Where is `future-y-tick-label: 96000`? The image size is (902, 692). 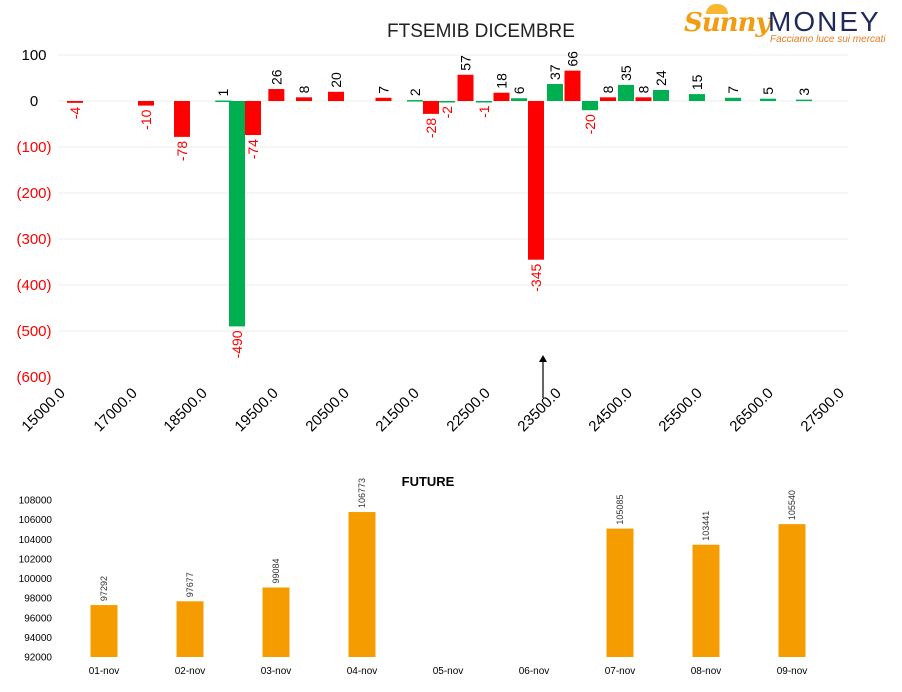 future-y-tick-label: 96000 is located at coordinates (38, 618).